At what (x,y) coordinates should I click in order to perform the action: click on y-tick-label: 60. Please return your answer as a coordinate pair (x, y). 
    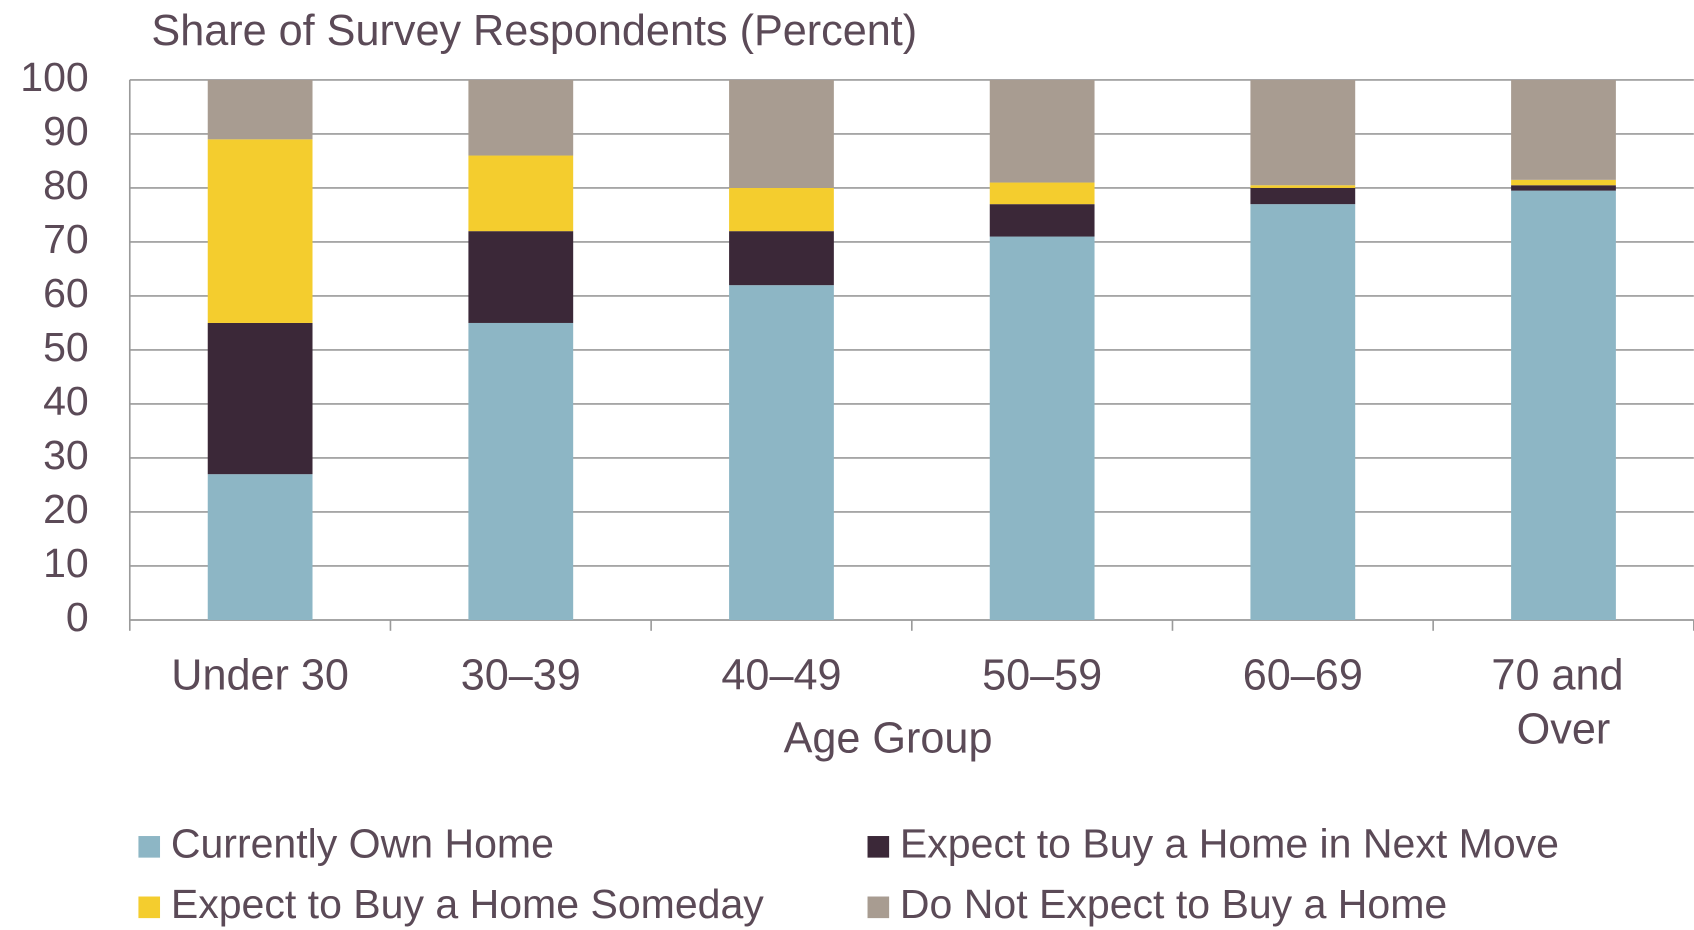
    Looking at the image, I should click on (66, 293).